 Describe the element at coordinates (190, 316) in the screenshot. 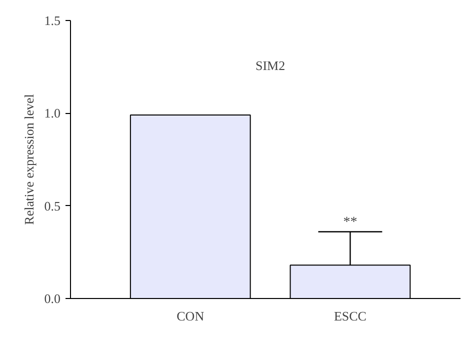

I see `x-tick-label: CON` at that location.